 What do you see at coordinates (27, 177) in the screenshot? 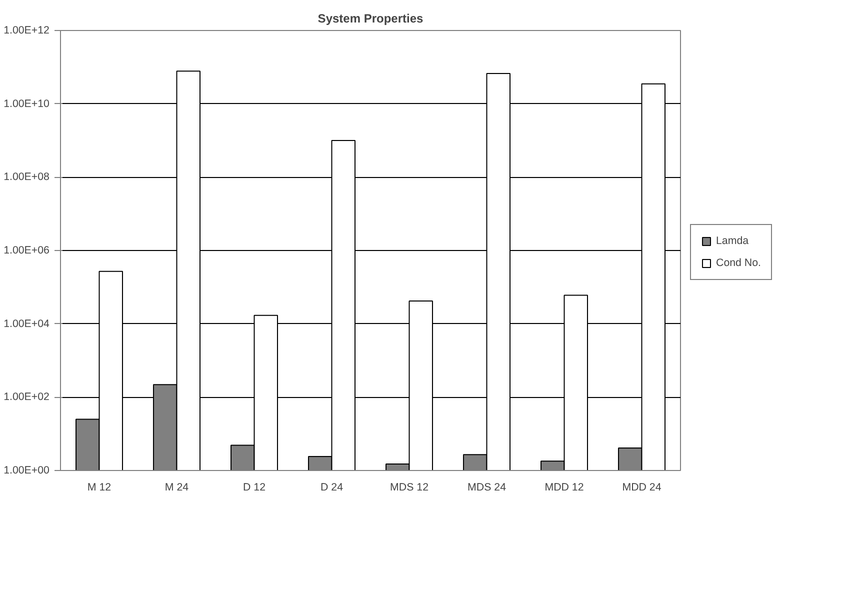
I see `y-tick-label: 1.00E+08` at bounding box center [27, 177].